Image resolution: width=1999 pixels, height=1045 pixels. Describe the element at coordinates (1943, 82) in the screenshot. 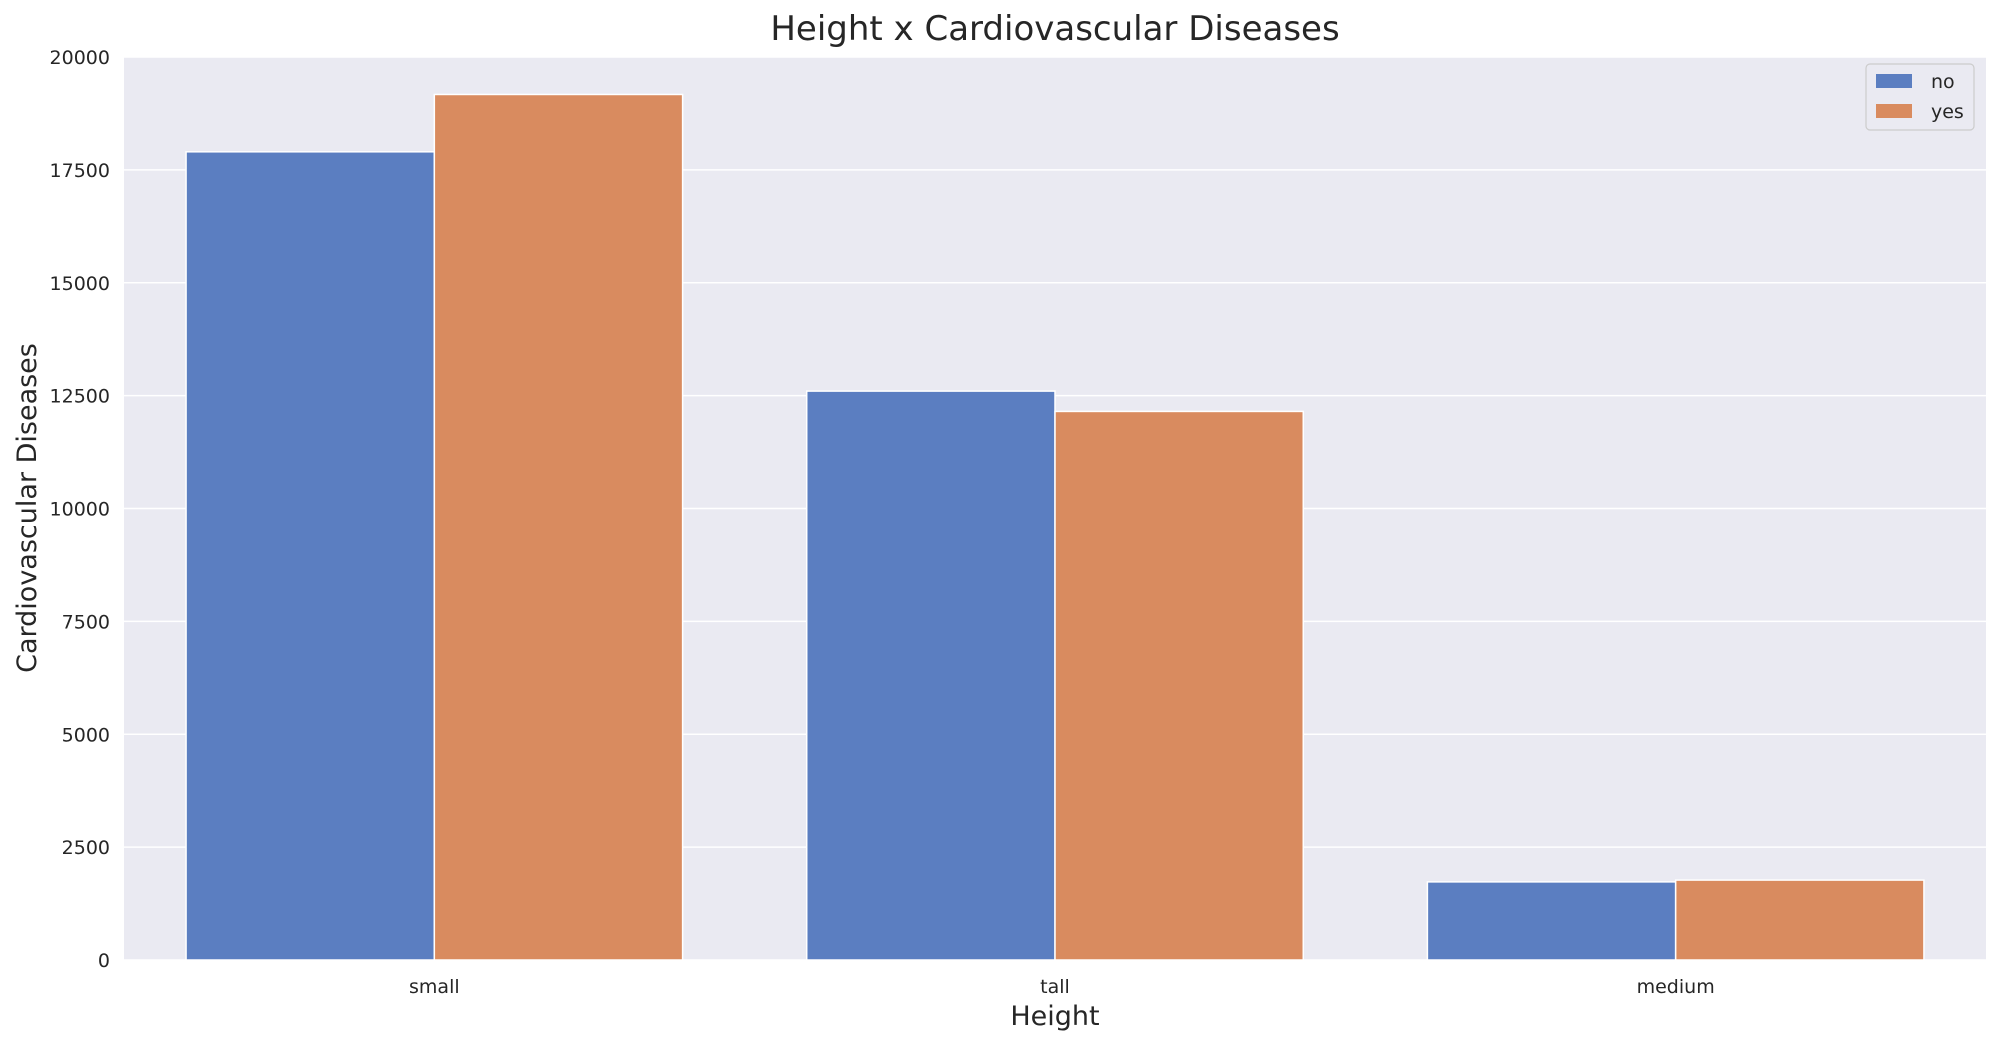

I see `legend-label-no: no` at that location.